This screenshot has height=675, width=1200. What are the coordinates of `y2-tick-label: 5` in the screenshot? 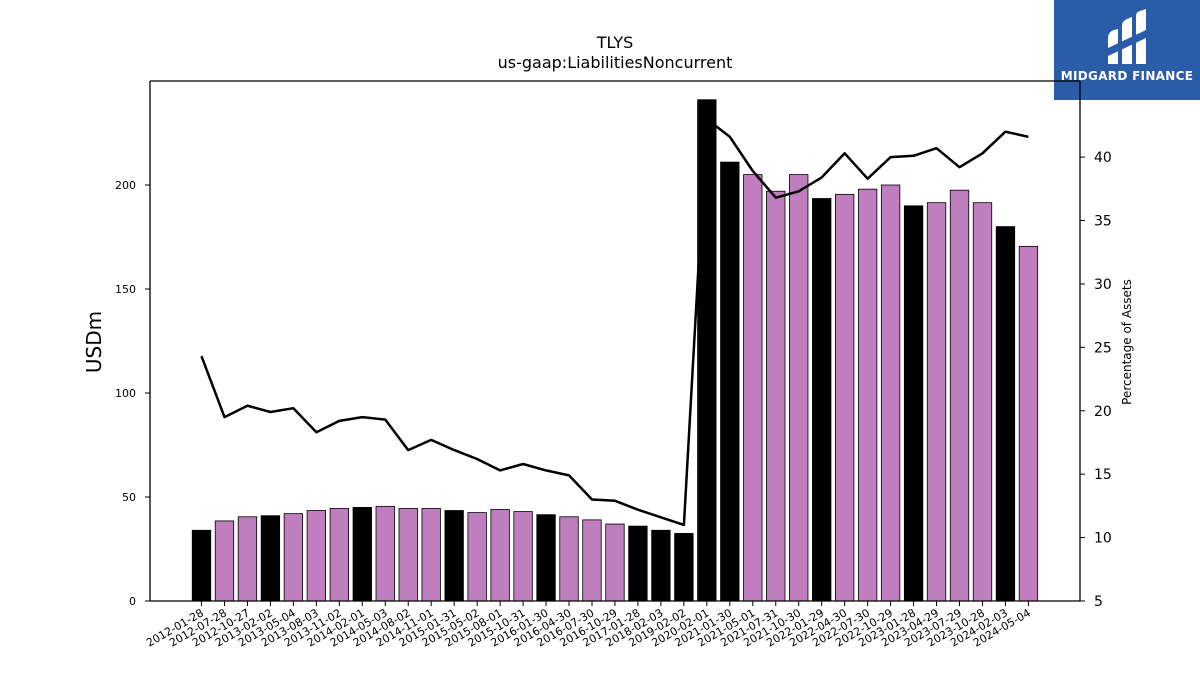 It's located at (1098, 602).